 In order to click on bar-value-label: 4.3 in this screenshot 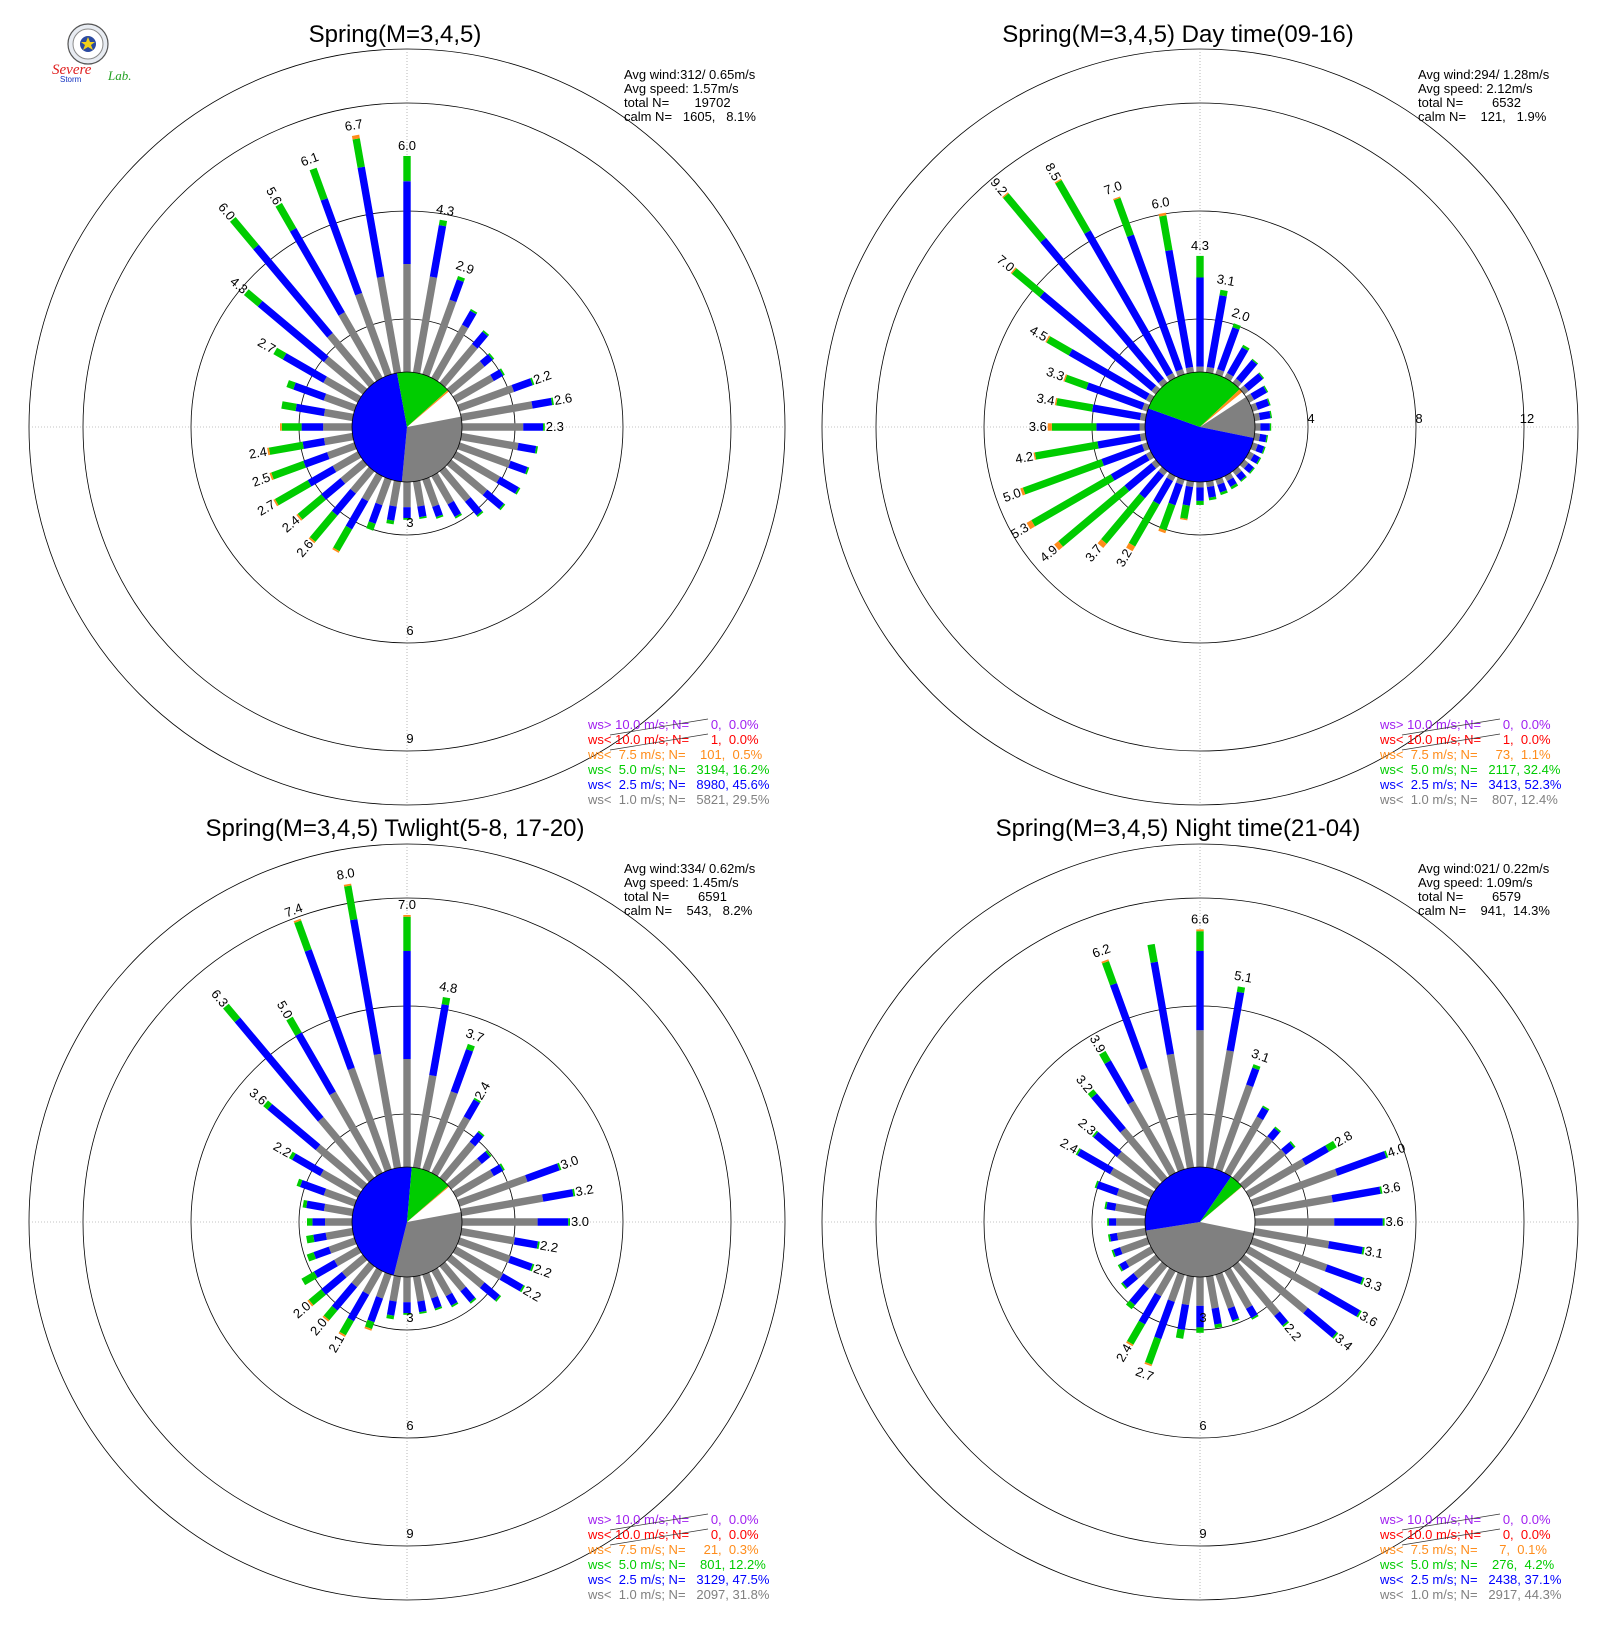, I will do `click(445, 210)`.